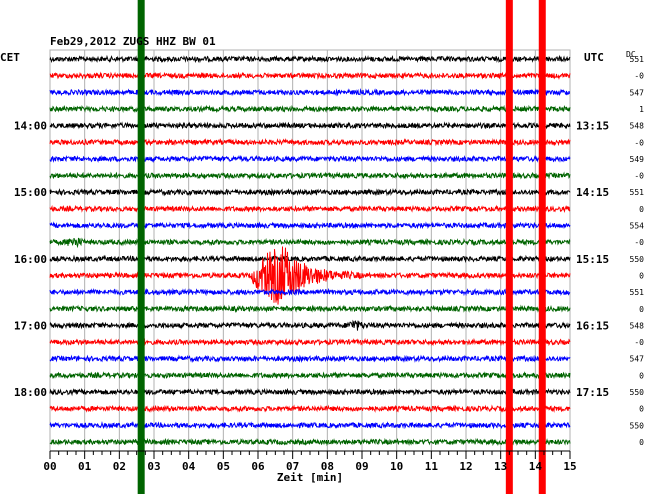 Image resolution: width=650 pixels, height=494 pixels. What do you see at coordinates (189, 466) in the screenshot?
I see `x-tick-label: 04` at bounding box center [189, 466].